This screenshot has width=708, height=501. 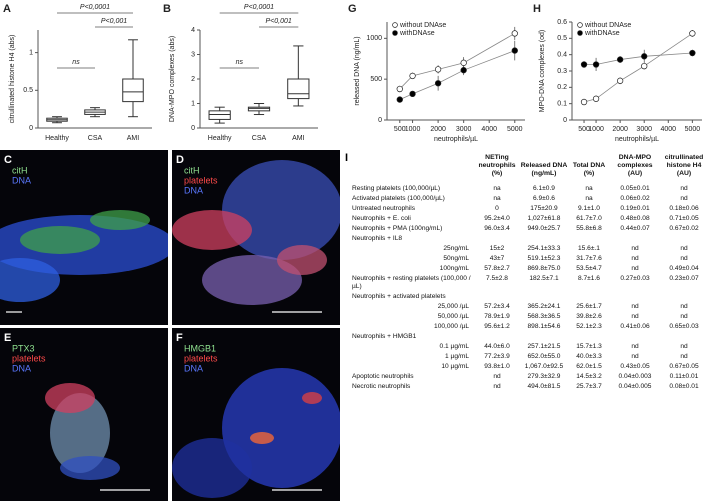 What do you see at coordinates (133, 138) in the screenshot?
I see `x-tick-label: AMI` at bounding box center [133, 138].